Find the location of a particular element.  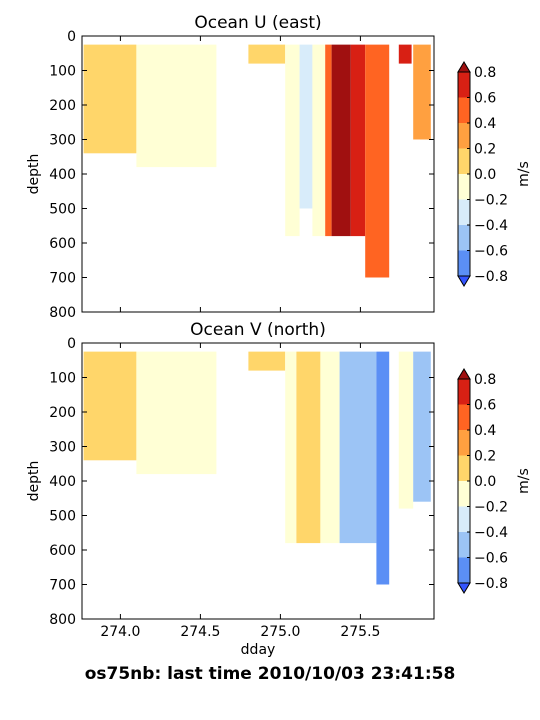

x-tick-label: 275.0 is located at coordinates (280, 632).